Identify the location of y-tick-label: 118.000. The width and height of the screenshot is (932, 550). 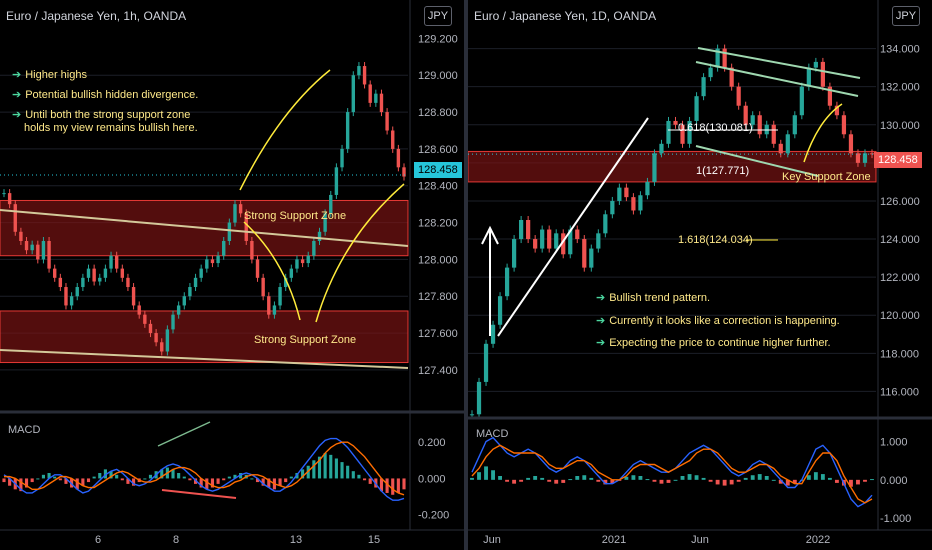
(899, 354).